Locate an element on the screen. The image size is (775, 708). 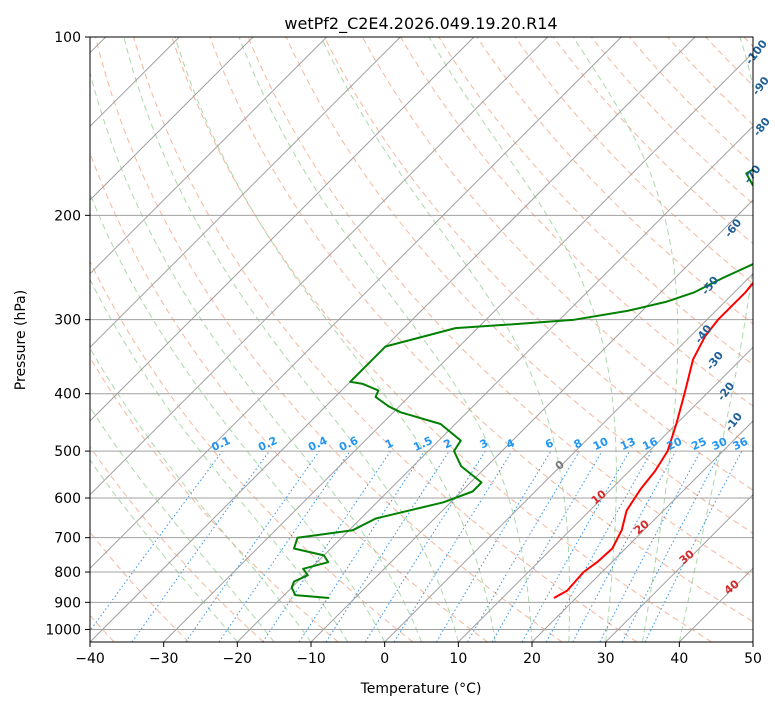
y-tick-label: 700 is located at coordinates (67, 539).